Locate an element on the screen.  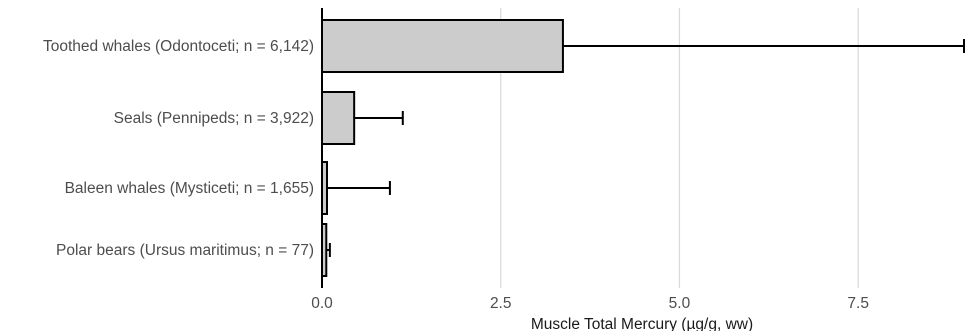
x-tick-label-3: 7.5 is located at coordinates (858, 303).